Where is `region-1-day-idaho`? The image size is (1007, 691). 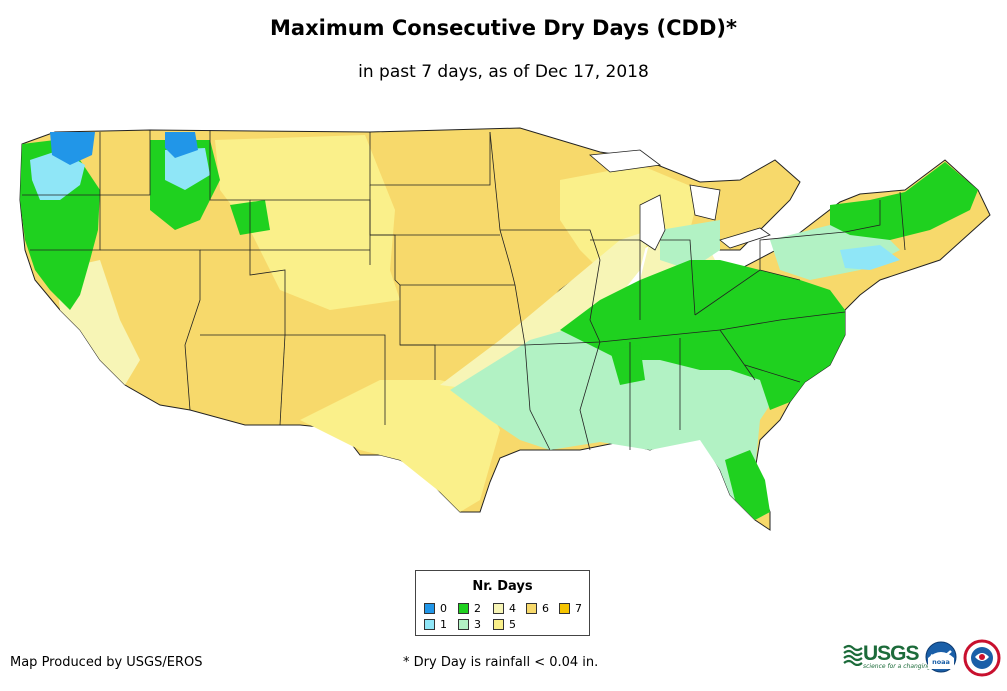 region-1-day-idaho is located at coordinates (187, 169).